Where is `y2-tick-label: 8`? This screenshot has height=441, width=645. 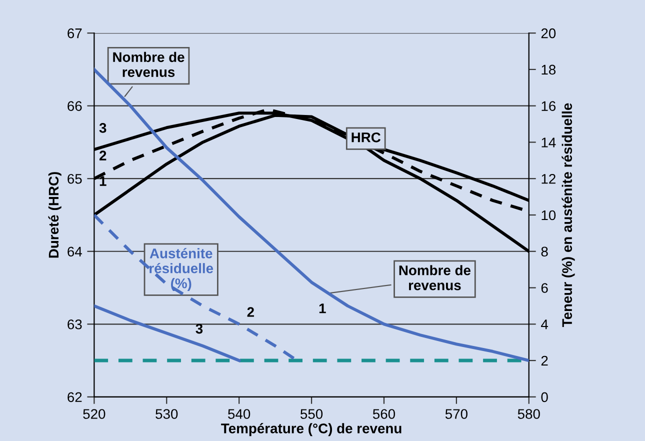 y2-tick-label: 8 is located at coordinates (544, 251).